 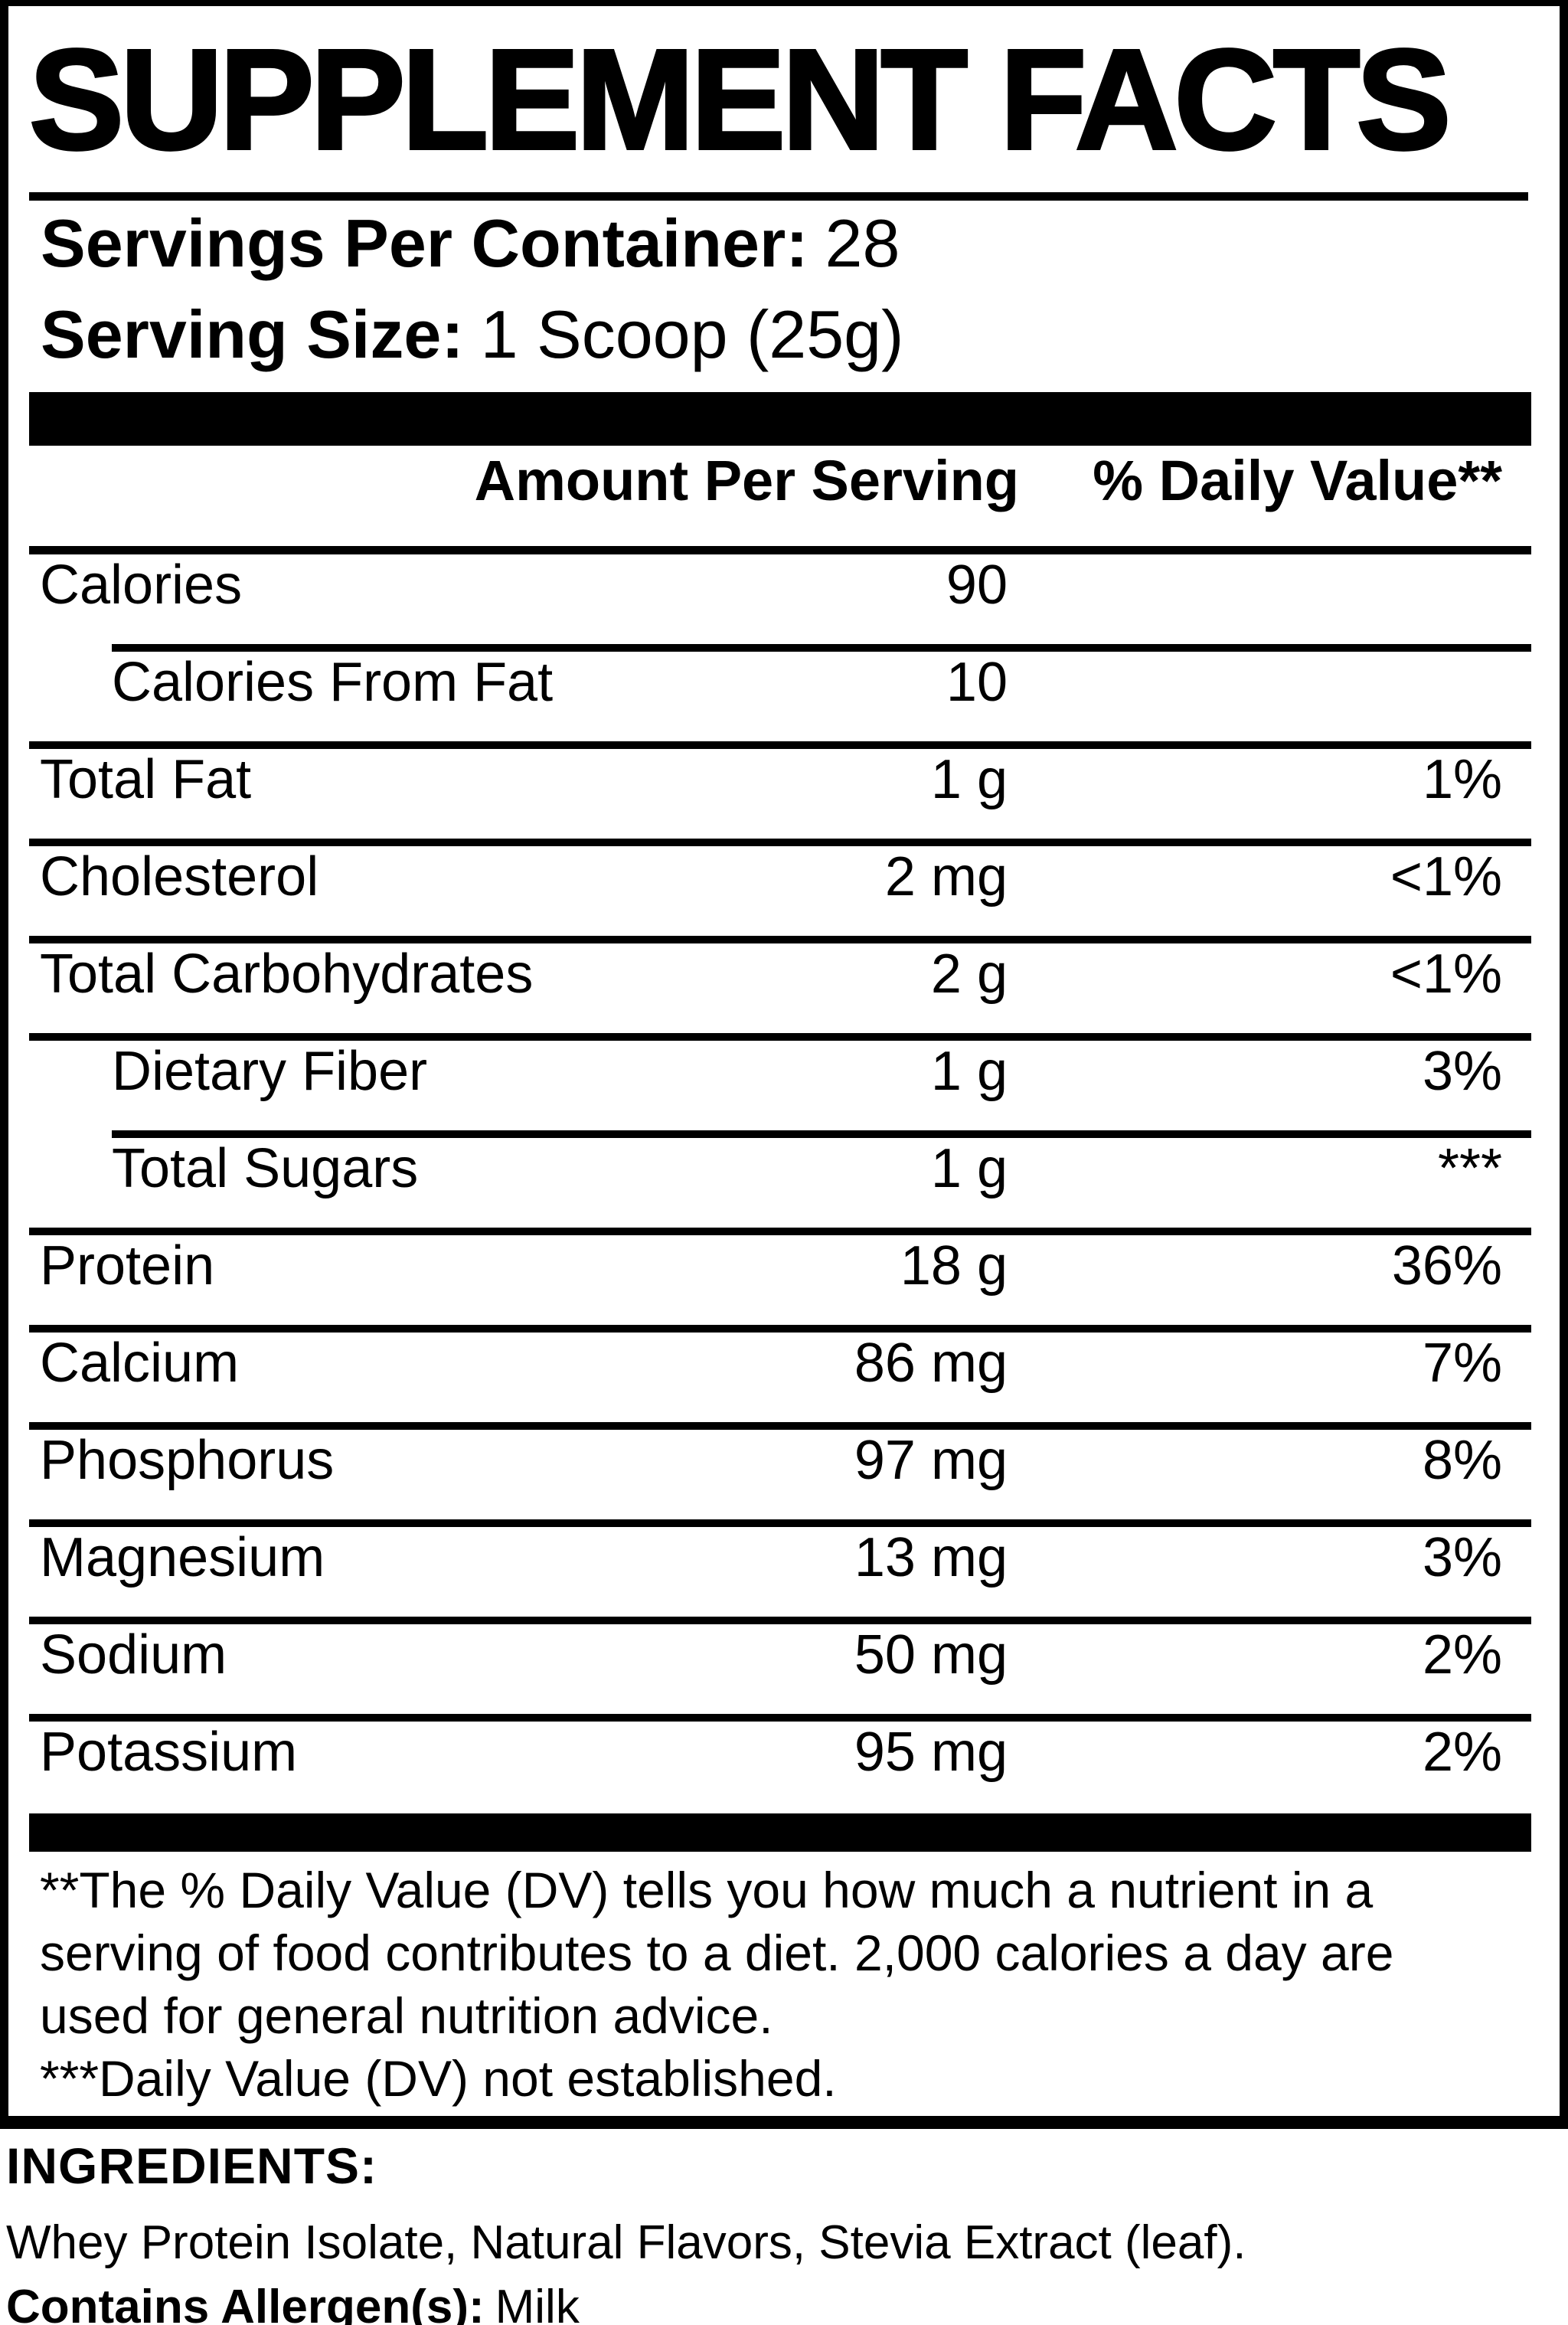 I want to click on nutrient-label: Phosphorus, so click(x=187, y=1461).